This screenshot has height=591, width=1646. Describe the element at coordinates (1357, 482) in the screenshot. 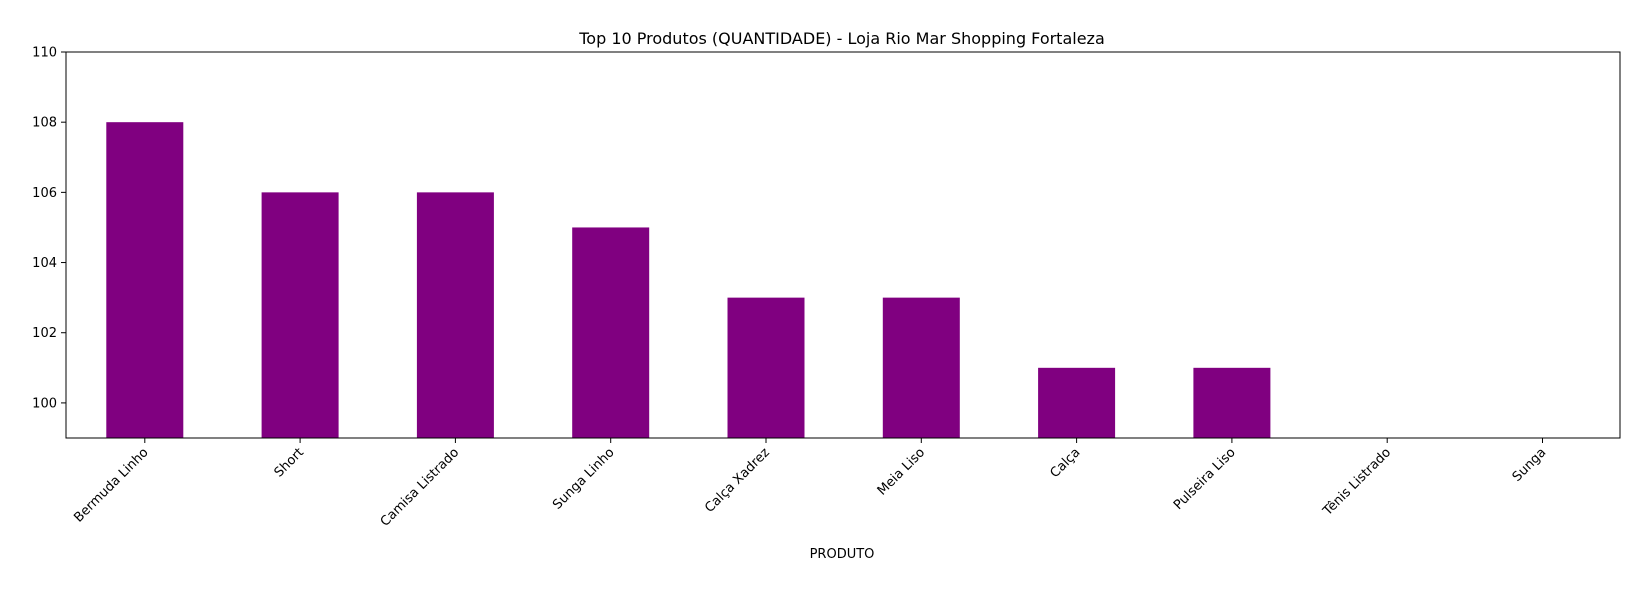

I see `x-tick-label: Tênis Listrado` at that location.